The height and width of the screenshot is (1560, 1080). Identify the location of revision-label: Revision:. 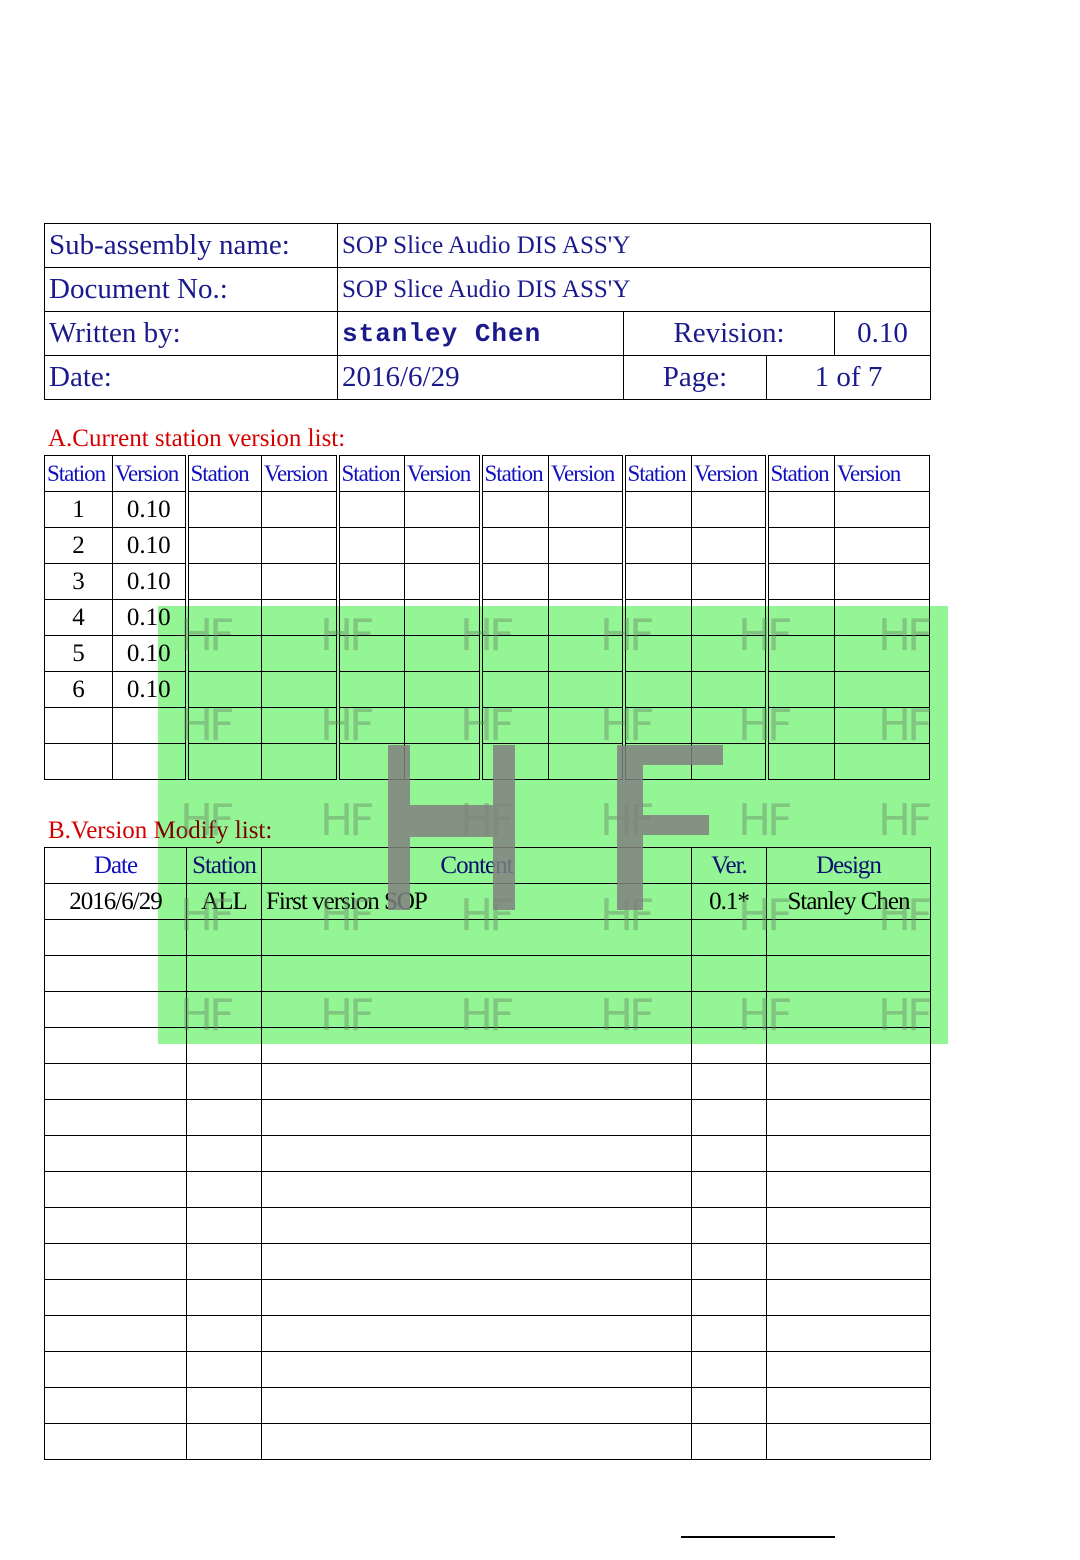
(729, 333).